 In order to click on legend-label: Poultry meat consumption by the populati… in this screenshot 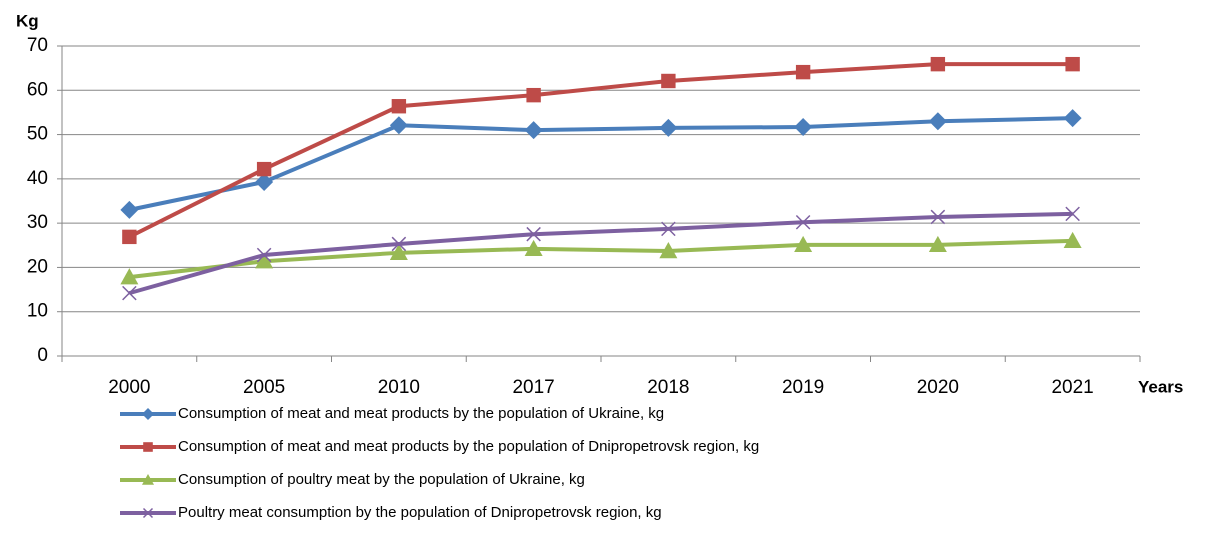, I will do `click(420, 512)`.